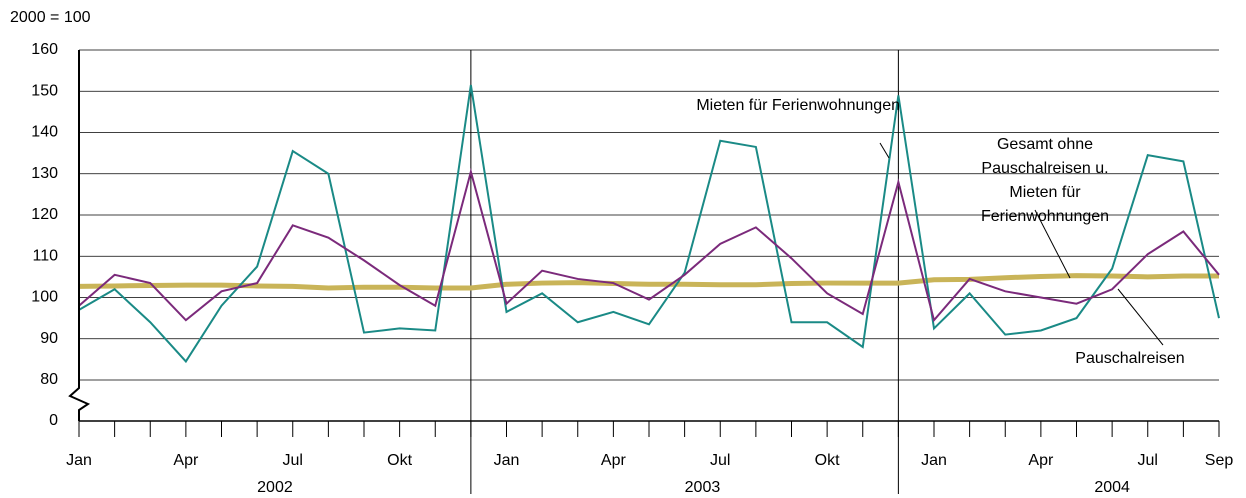 Image resolution: width=1246 pixels, height=498 pixels. Describe the element at coordinates (44, 173) in the screenshot. I see `y-tick-label: 130` at that location.